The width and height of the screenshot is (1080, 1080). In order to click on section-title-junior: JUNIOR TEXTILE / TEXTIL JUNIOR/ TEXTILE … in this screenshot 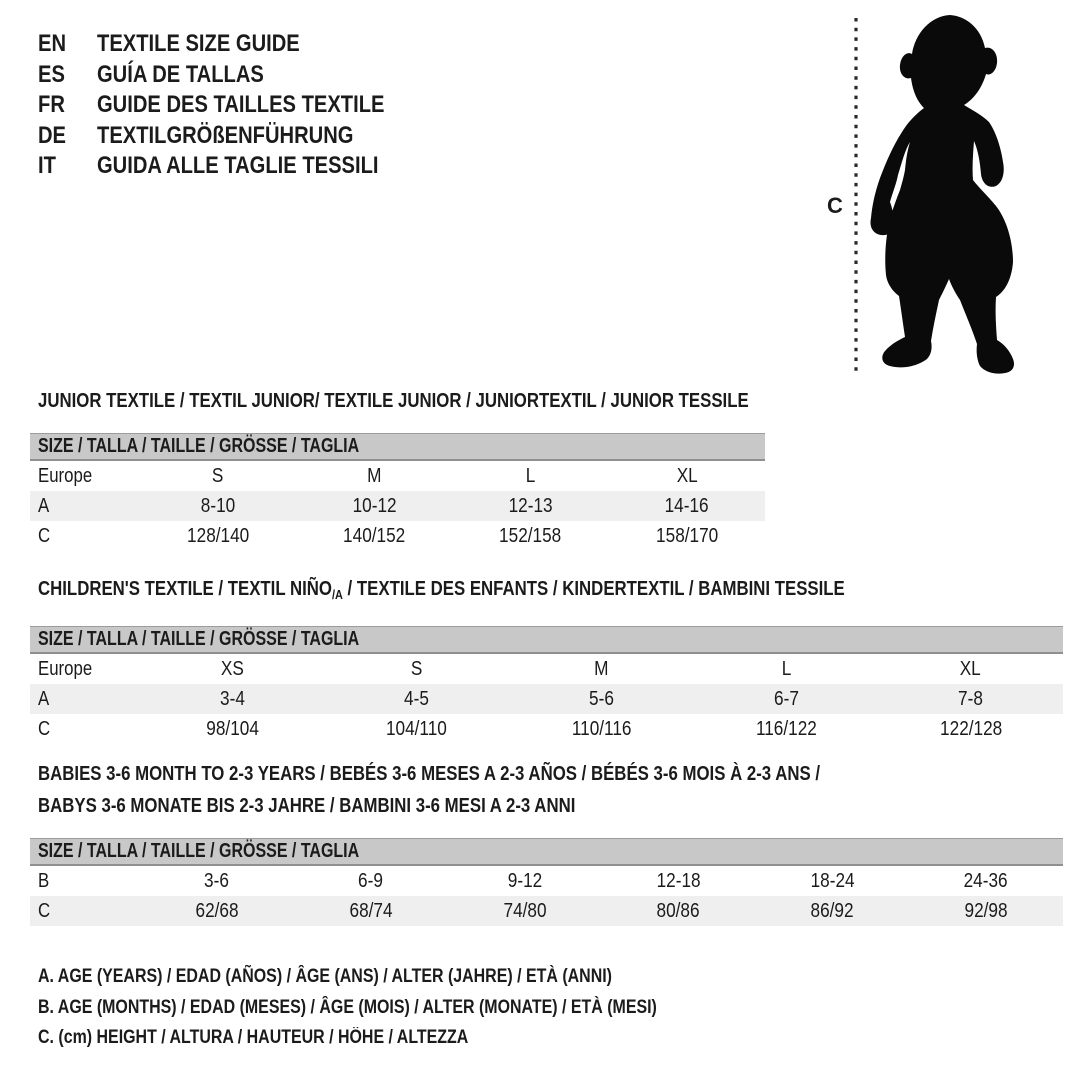, I will do `click(393, 401)`.